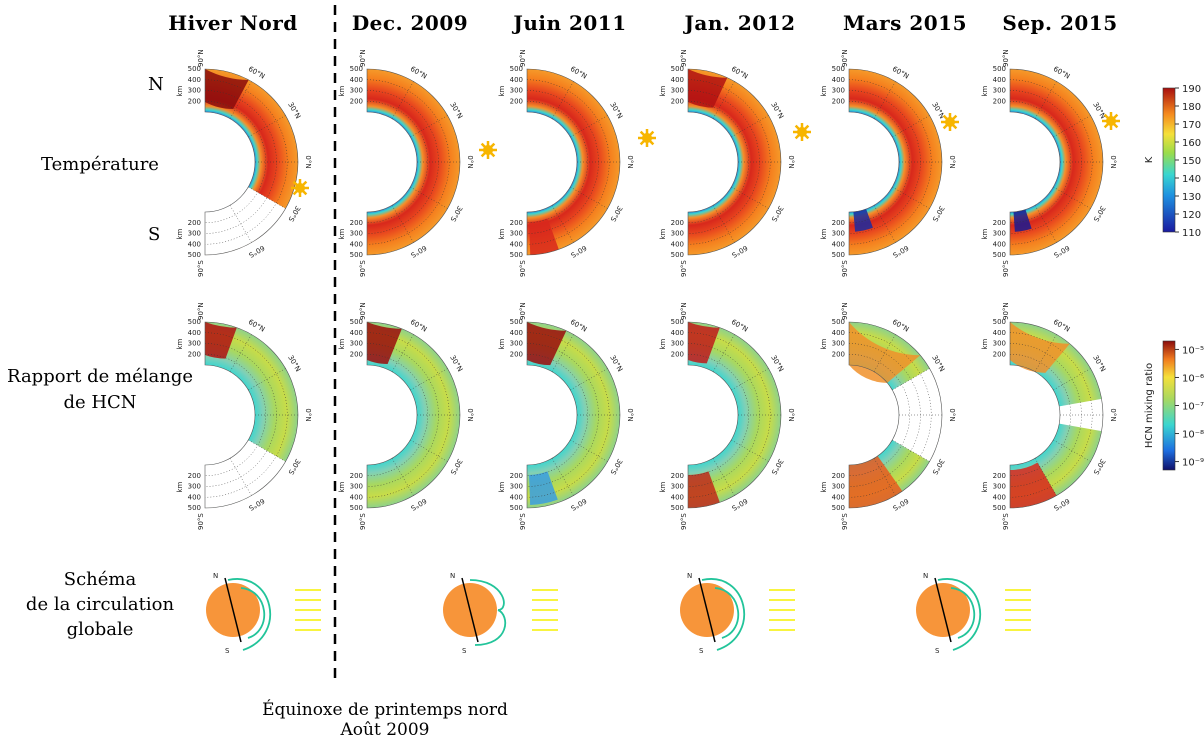 The width and height of the screenshot is (1204, 743). Describe the element at coordinates (943, 610) in the screenshot. I see `rotation-axis` at that location.